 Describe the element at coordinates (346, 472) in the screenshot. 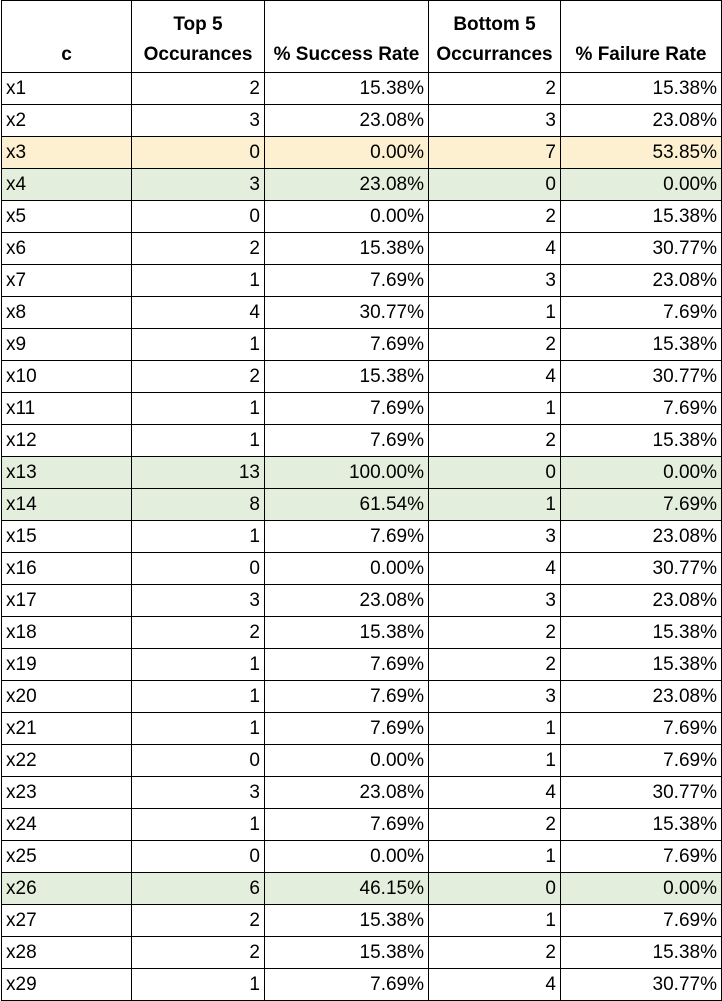

I see `cell-success-rate: 100.00%` at that location.